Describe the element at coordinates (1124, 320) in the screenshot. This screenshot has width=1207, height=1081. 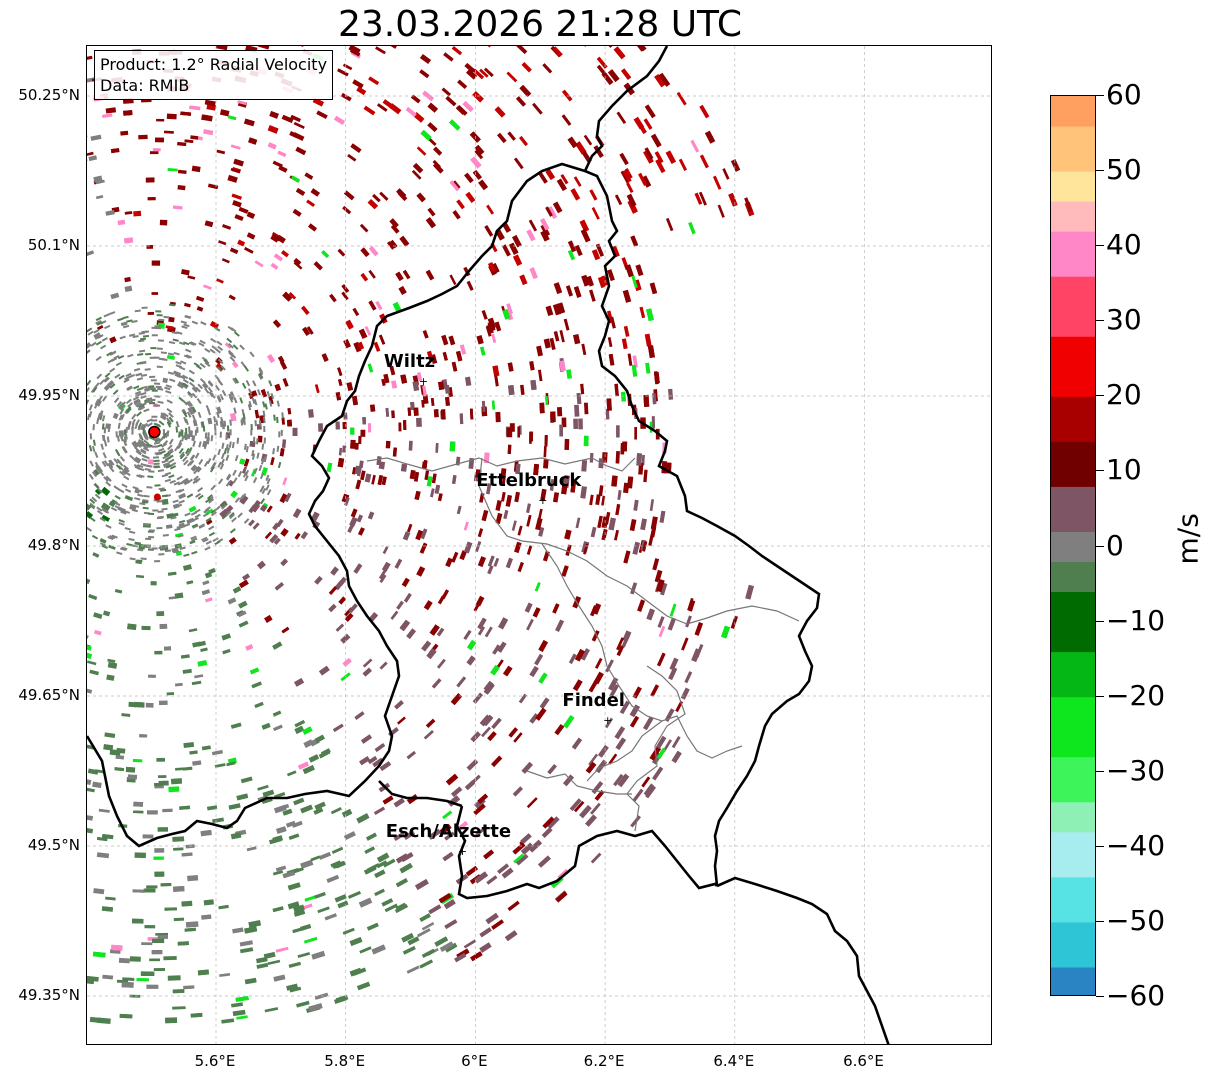
I see `colorbar-tick-label: 30` at that location.